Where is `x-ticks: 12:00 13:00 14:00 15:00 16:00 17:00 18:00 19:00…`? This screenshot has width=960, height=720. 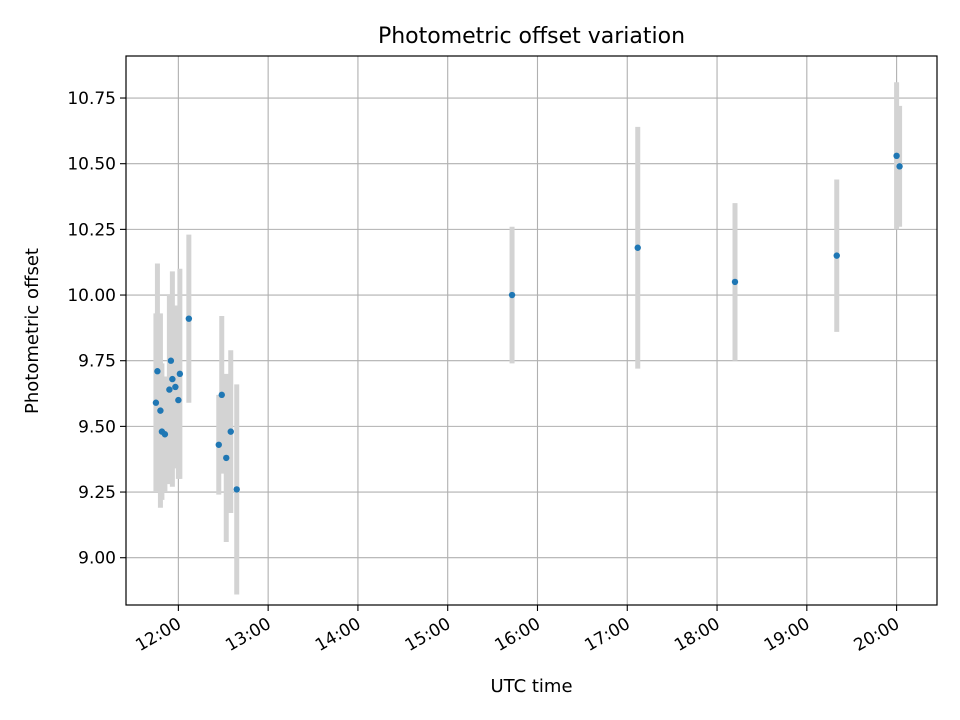 x-ticks: 12:00 13:00 14:00 15:00 16:00 17:00 18:00 19:00… is located at coordinates (517, 630).